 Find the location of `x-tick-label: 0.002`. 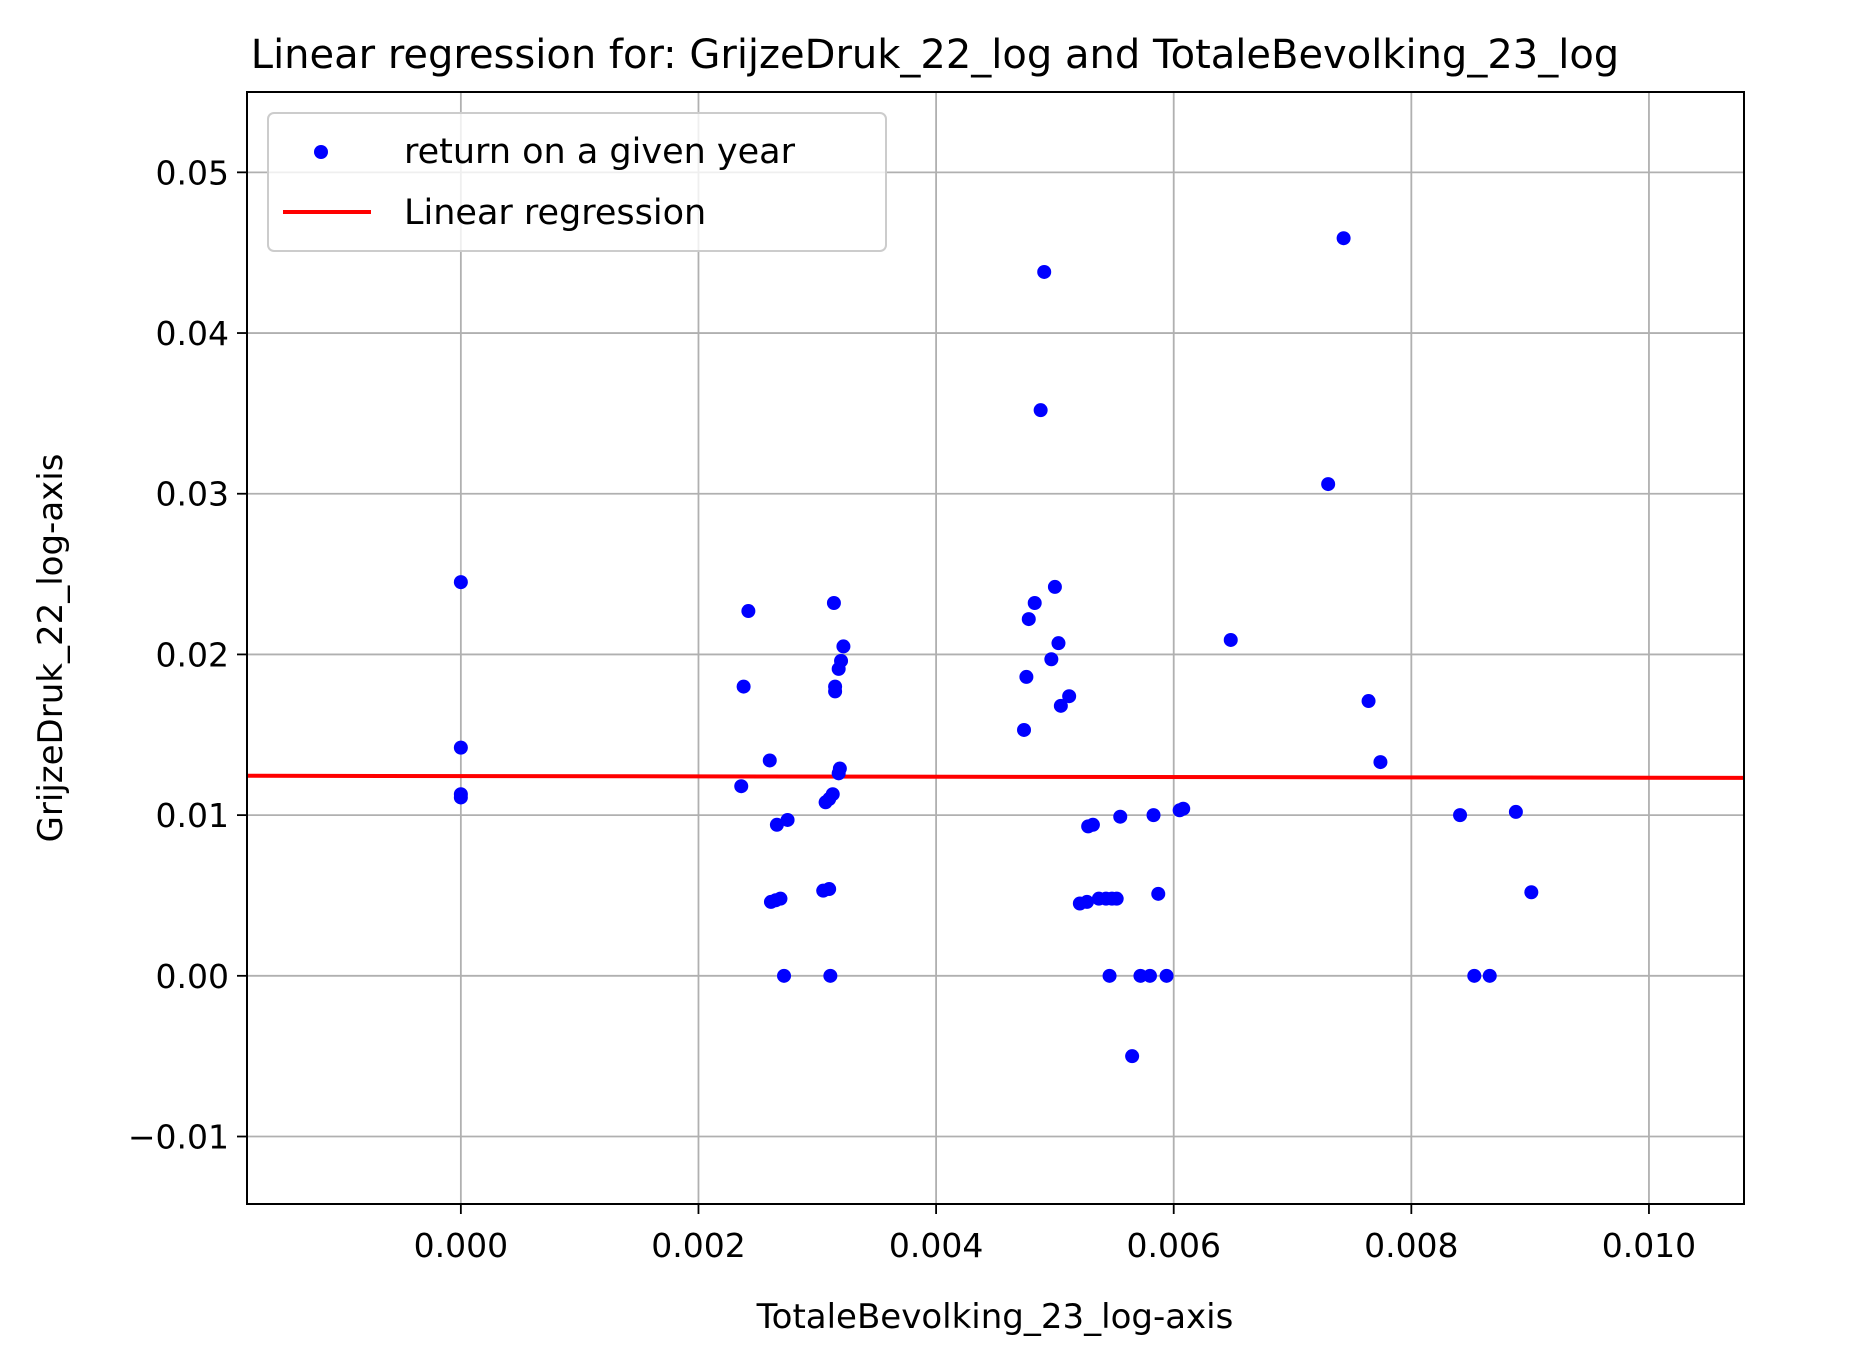

x-tick-label: 0.002 is located at coordinates (698, 1245).